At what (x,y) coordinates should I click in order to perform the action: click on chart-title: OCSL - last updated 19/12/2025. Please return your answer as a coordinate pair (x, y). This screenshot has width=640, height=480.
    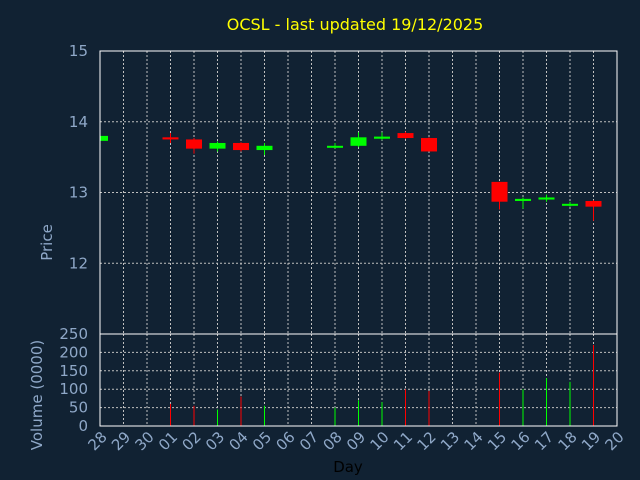
    Looking at the image, I should click on (355, 24).